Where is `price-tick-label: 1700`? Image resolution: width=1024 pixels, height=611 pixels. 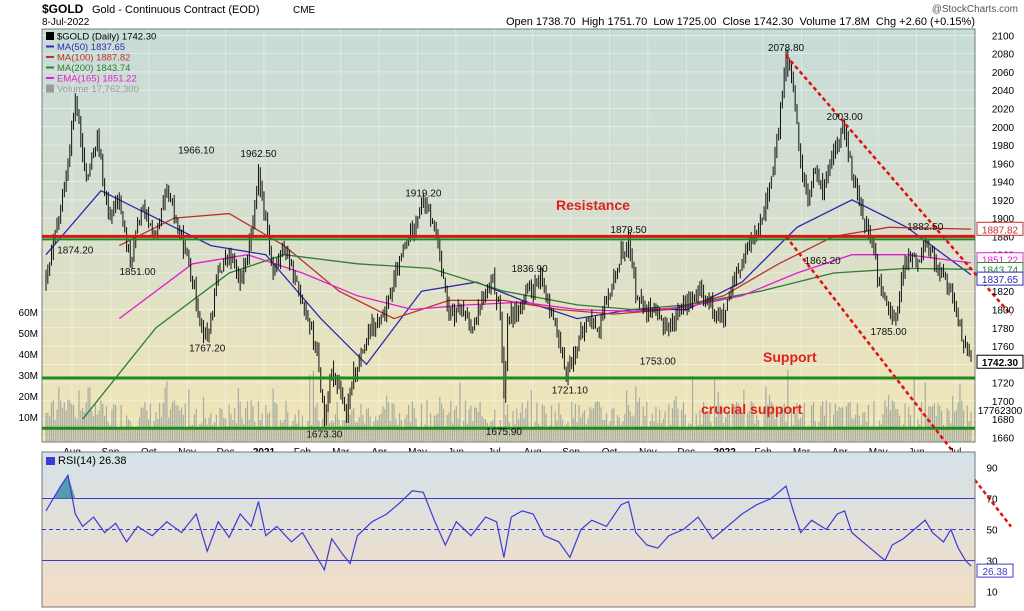 price-tick-label: 1700 is located at coordinates (1003, 402).